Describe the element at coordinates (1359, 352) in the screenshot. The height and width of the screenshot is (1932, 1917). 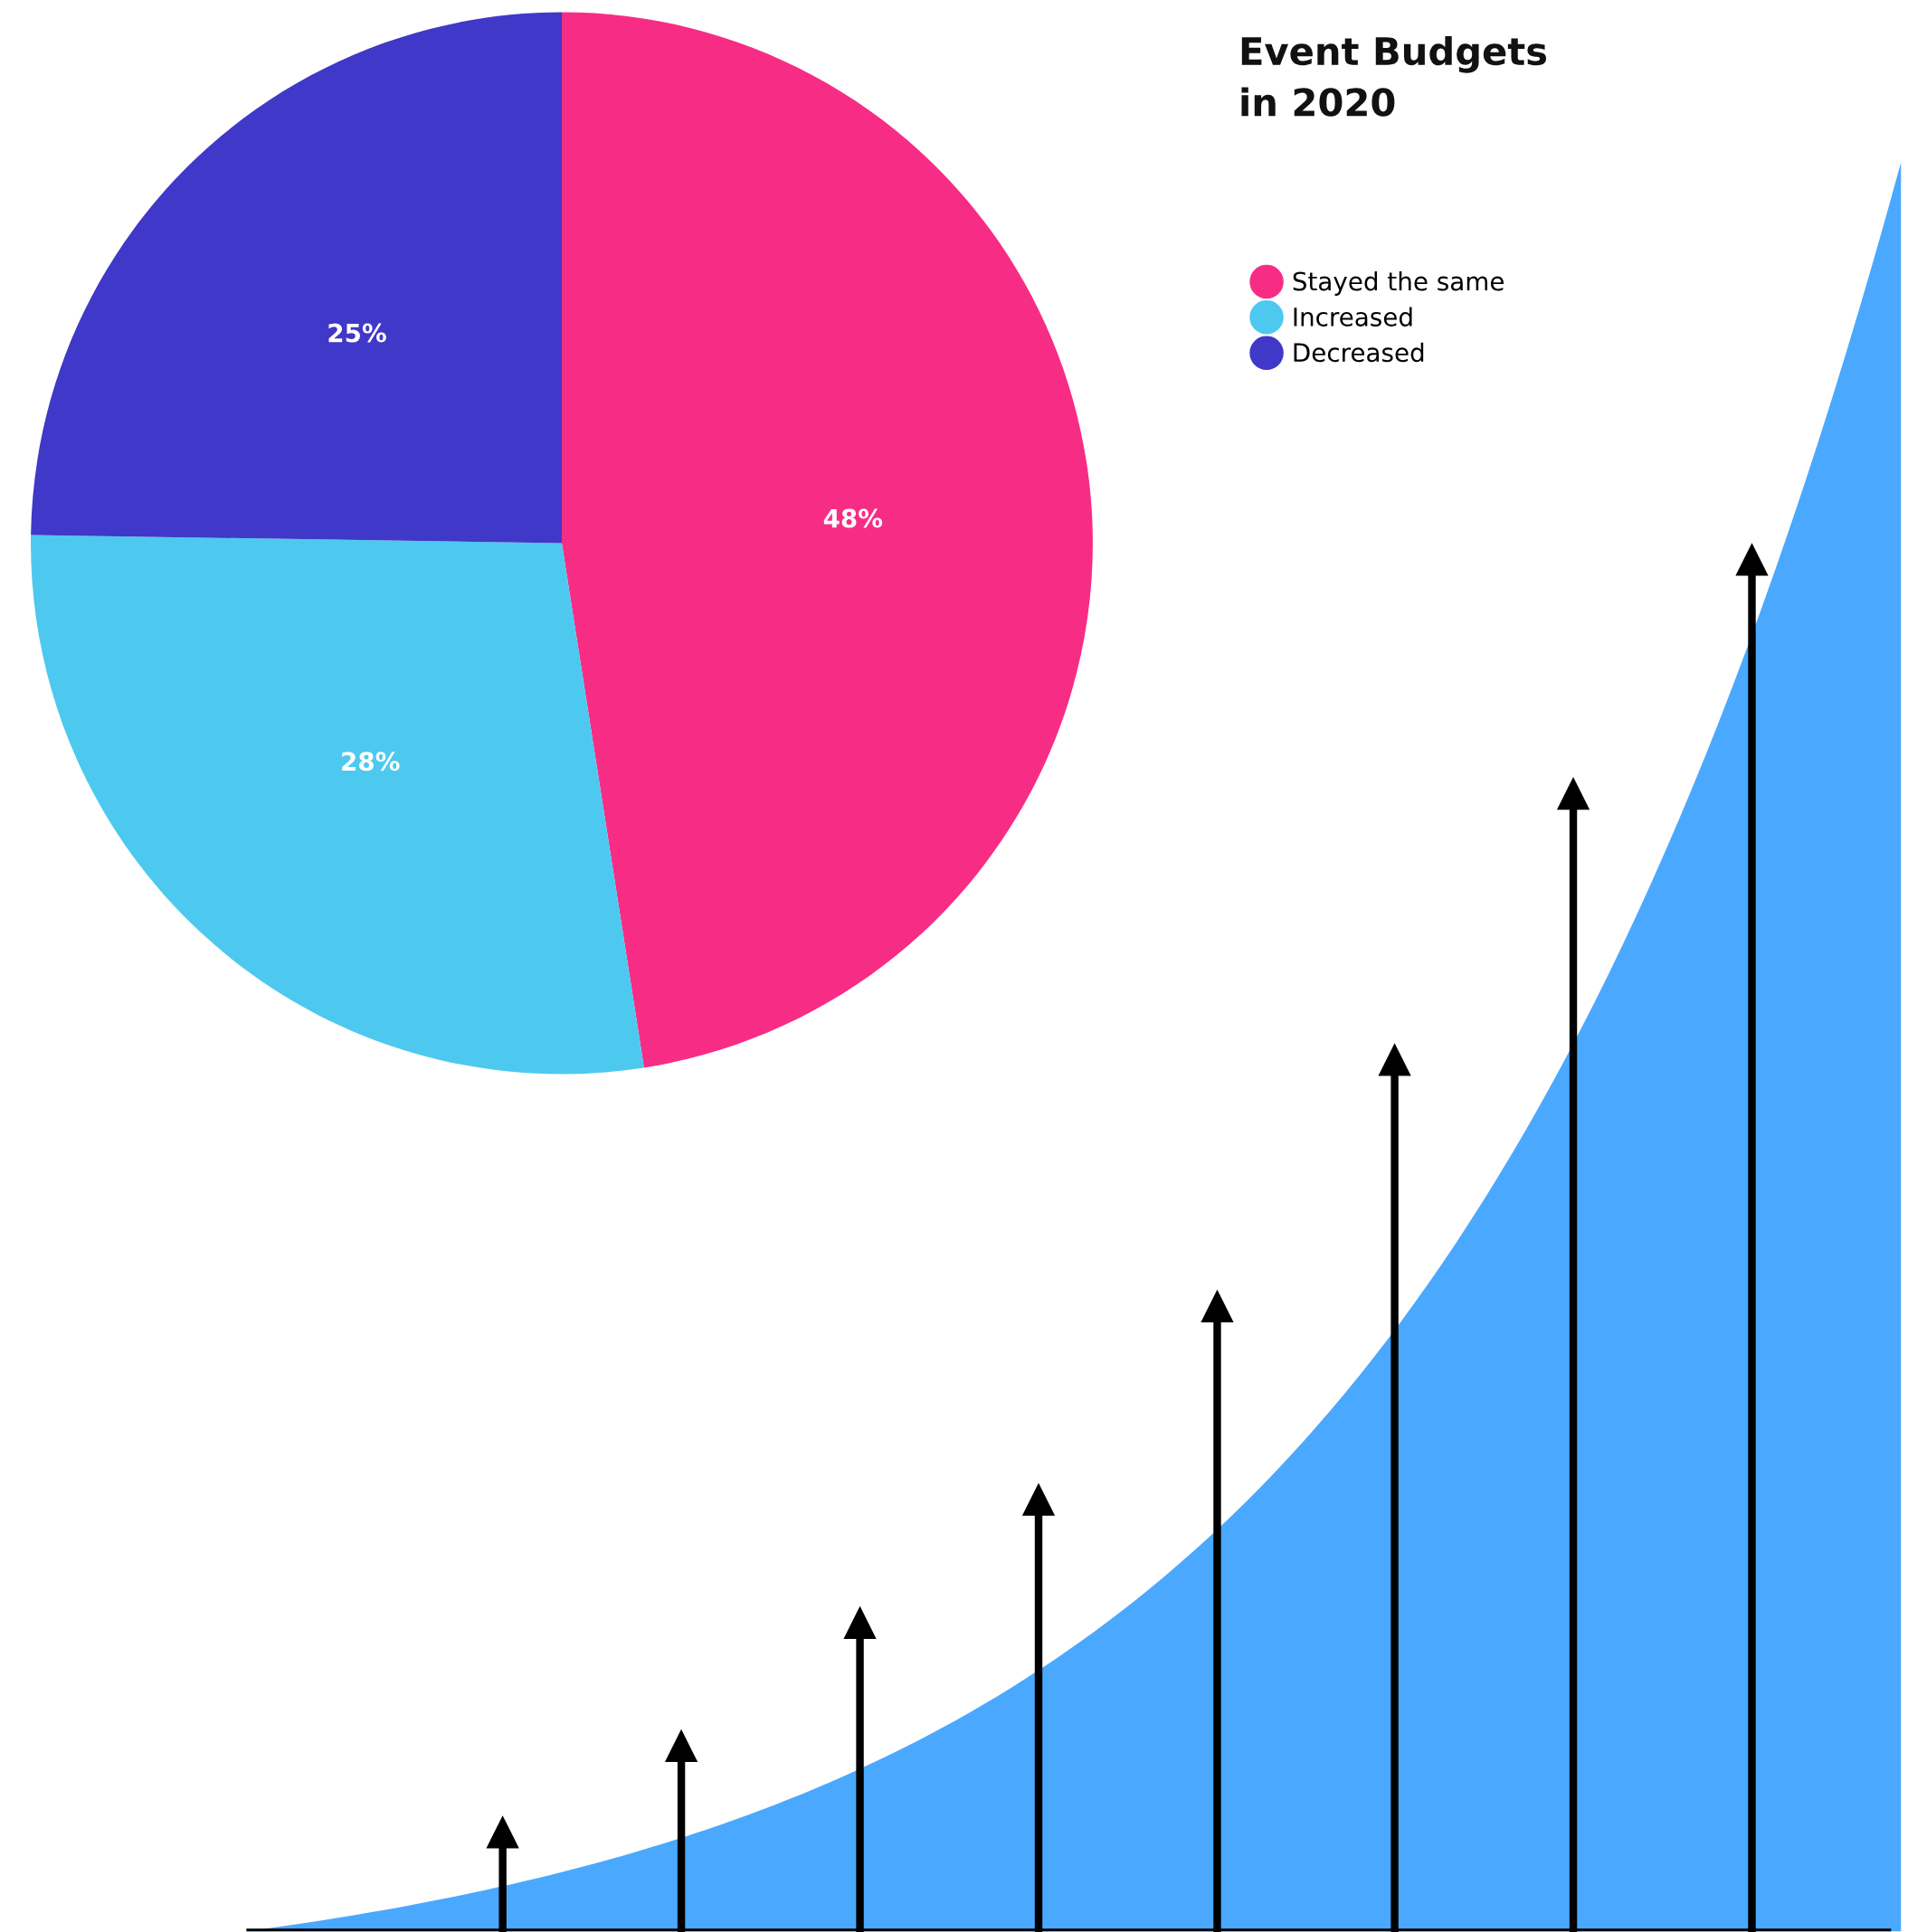
I see `legend-label: Decreased` at that location.